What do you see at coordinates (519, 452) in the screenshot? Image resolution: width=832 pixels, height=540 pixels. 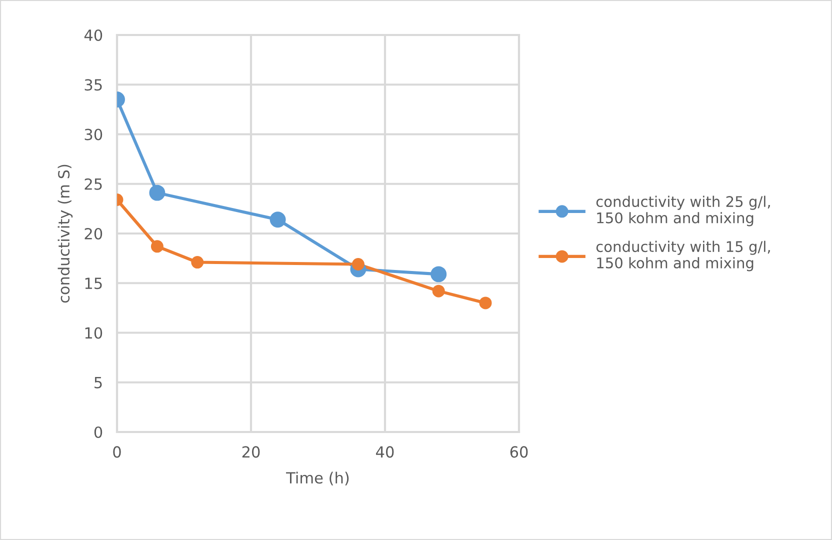 I see `x-tick-label: 60` at bounding box center [519, 452].